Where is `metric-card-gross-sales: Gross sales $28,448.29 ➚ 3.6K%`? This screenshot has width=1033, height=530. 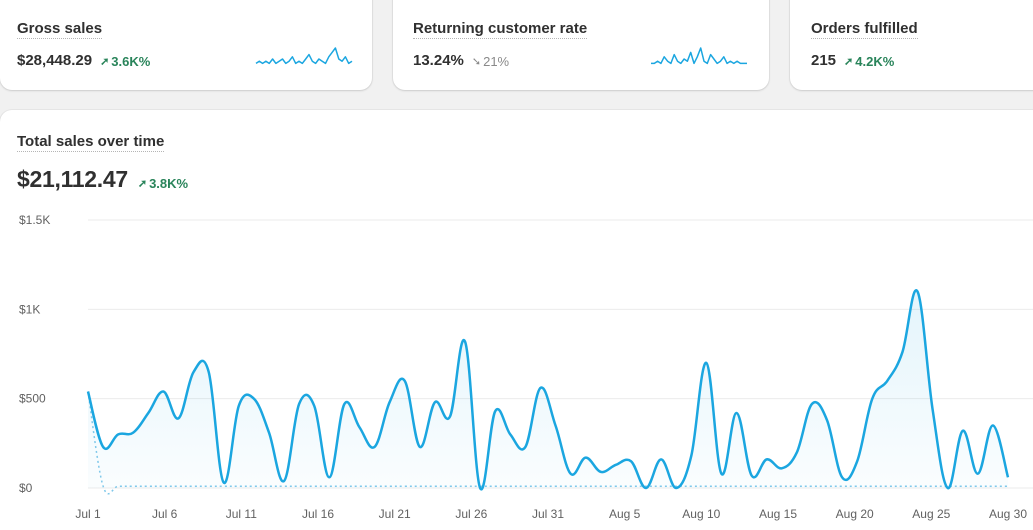
metric-card-gross-sales: Gross sales $28,448.29 ➚ 3.6K% is located at coordinates (186, 45).